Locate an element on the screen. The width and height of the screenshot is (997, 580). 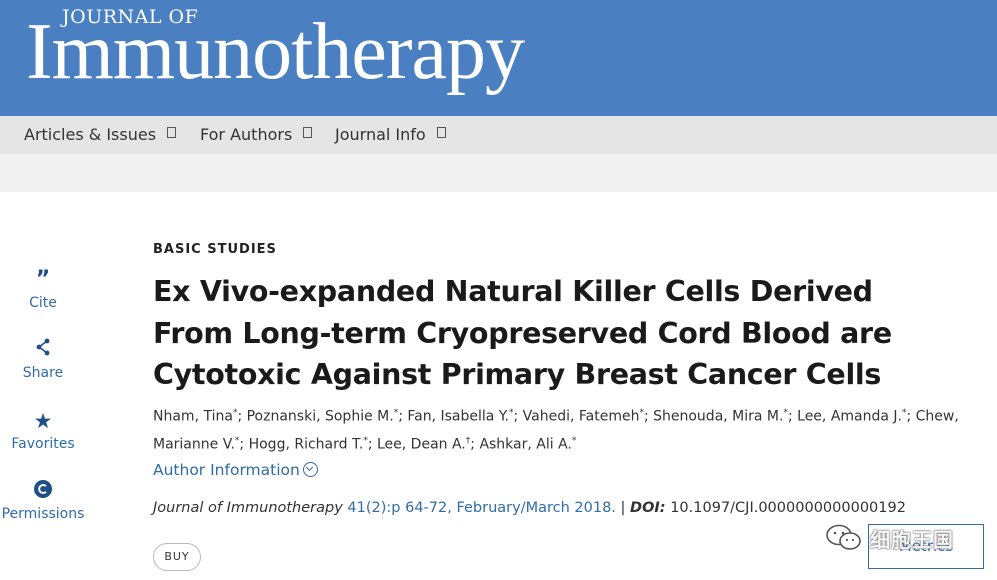
author-name: Shenouda, Mira M. is located at coordinates (718, 416).